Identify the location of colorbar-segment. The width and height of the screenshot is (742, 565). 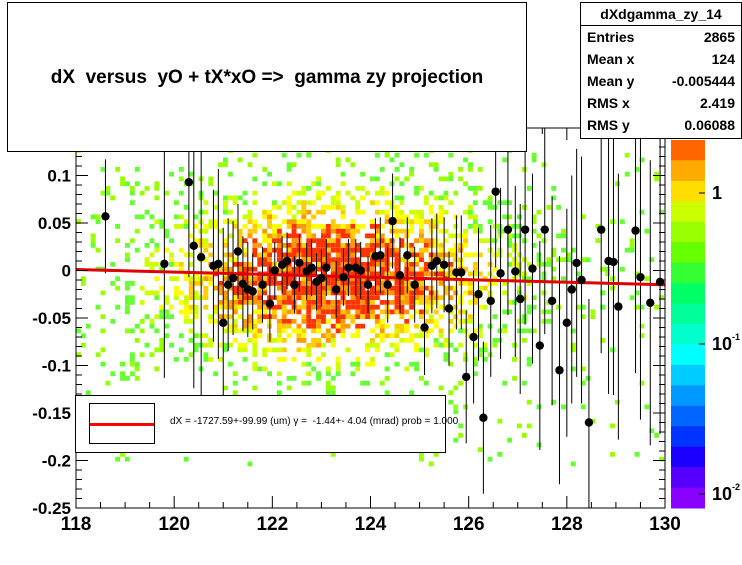
(688, 477).